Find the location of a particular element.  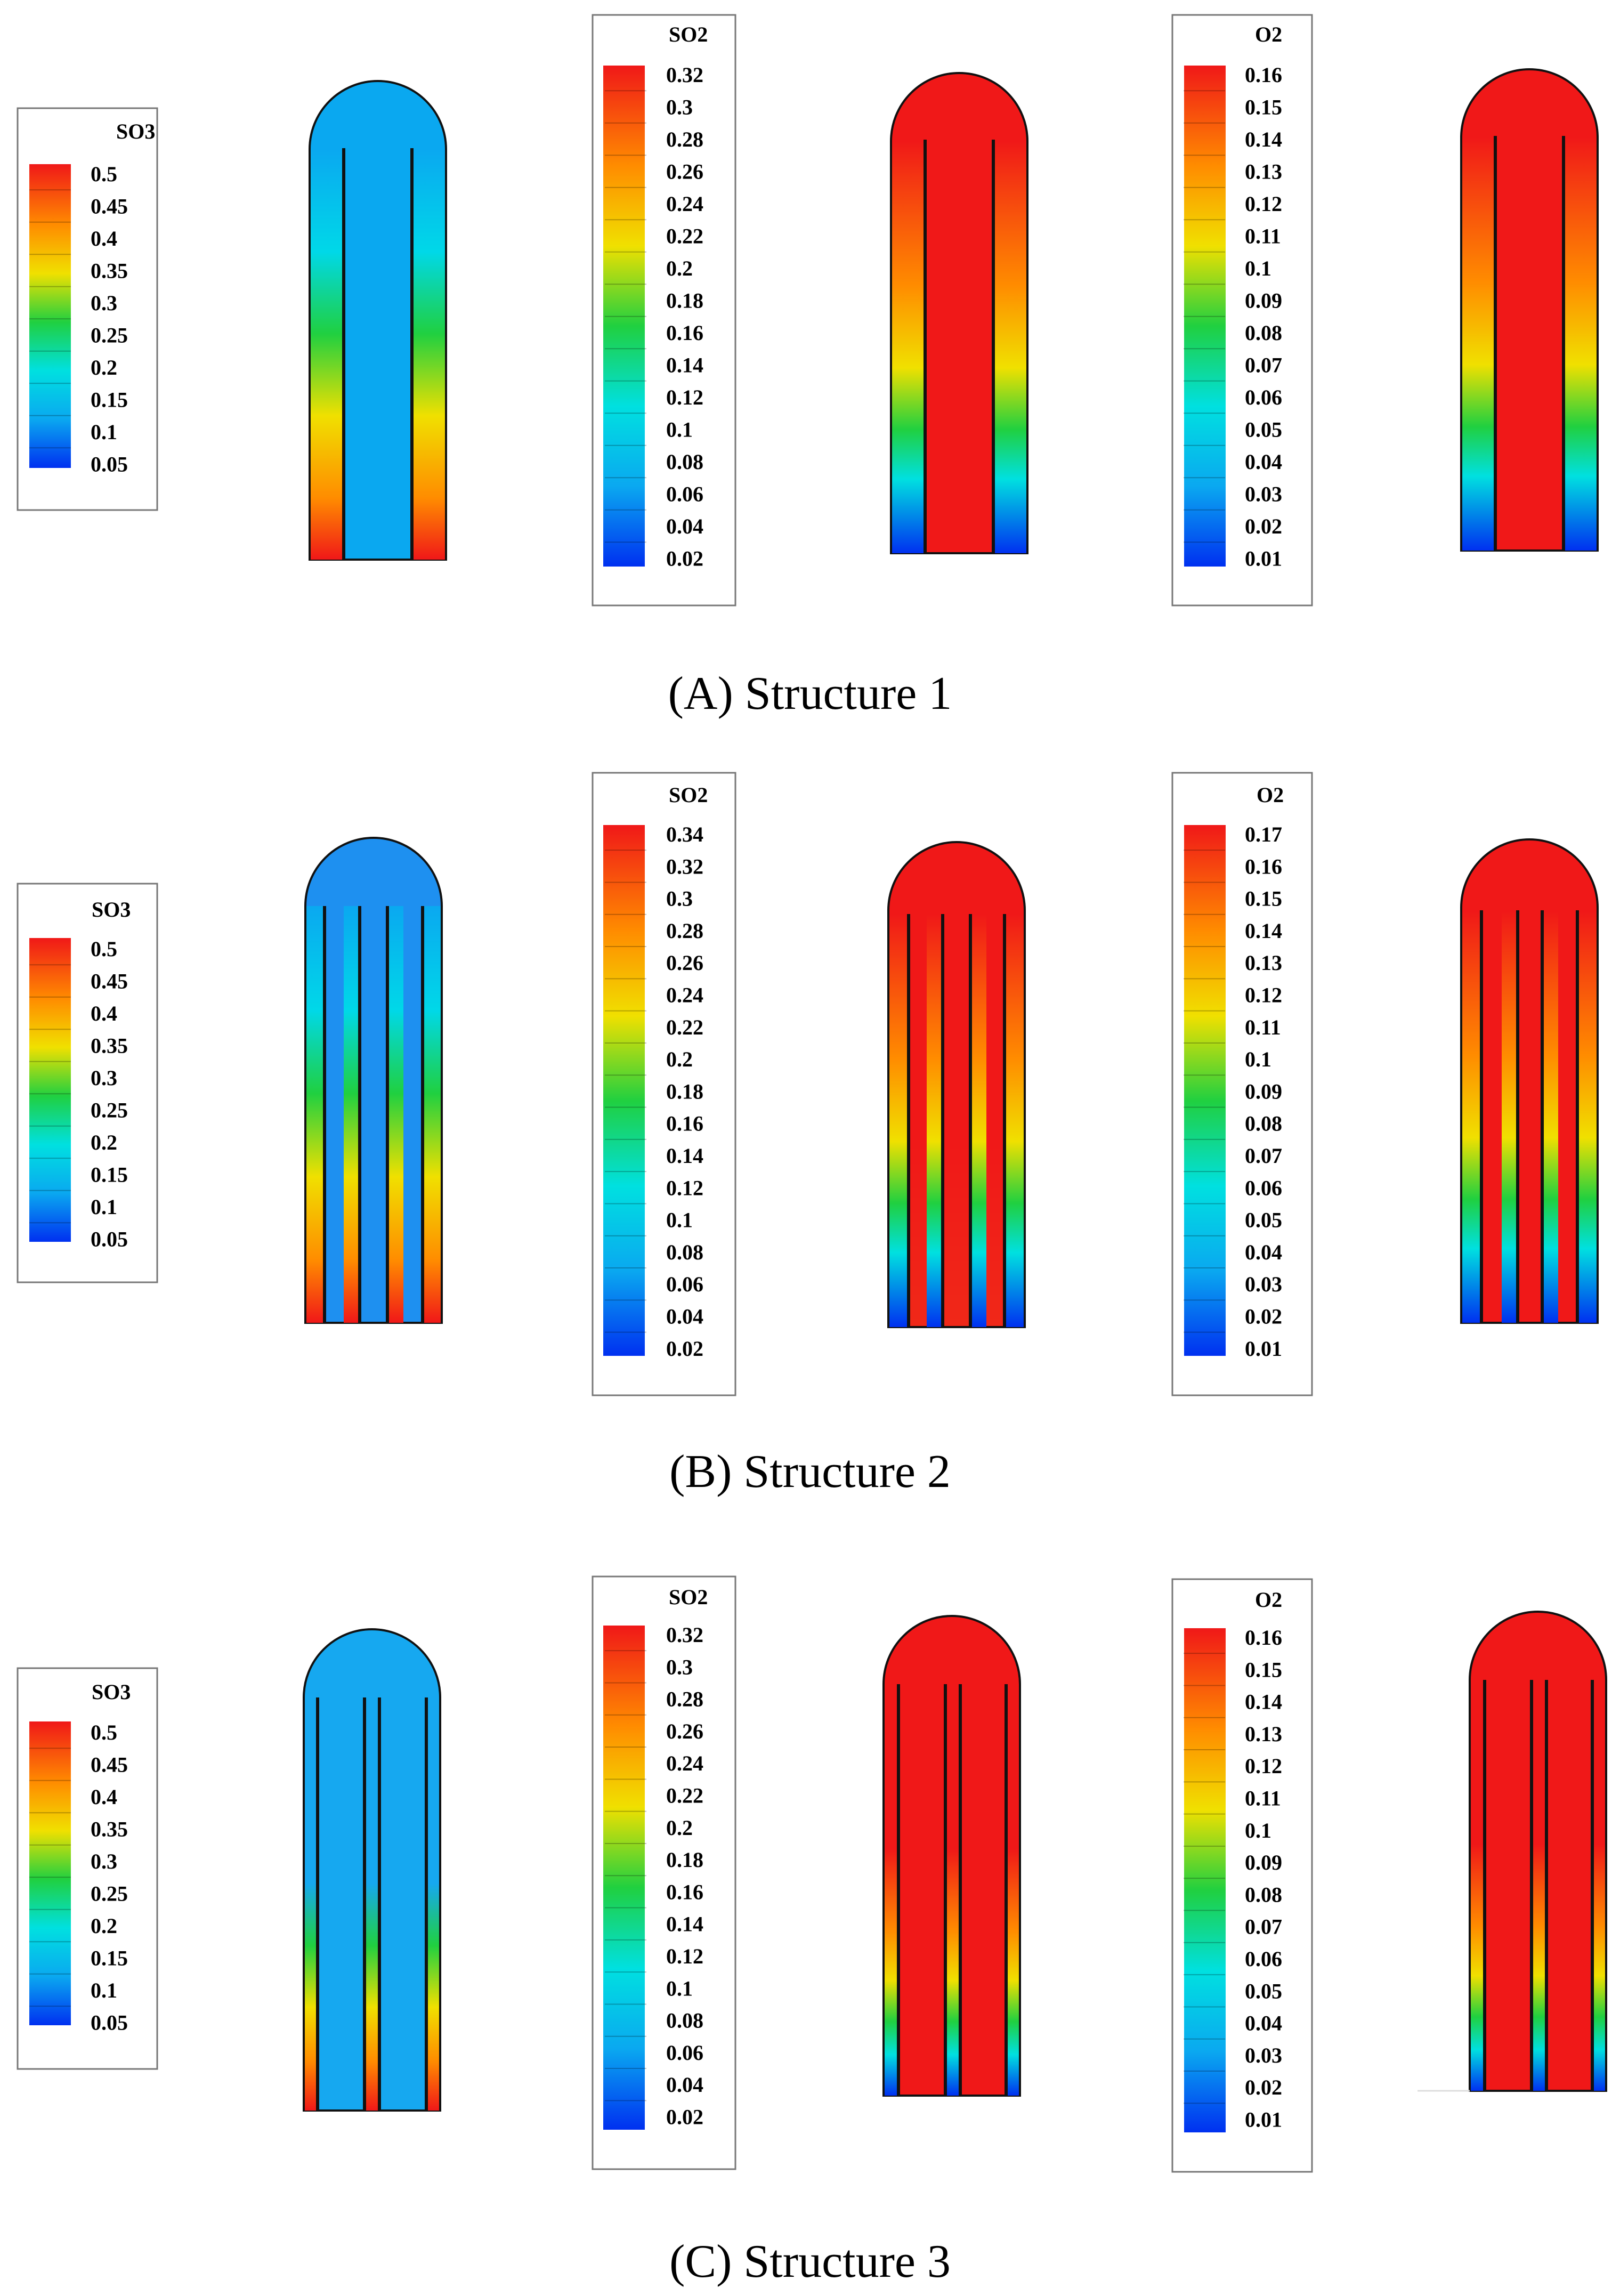

panel-caption: (B) Structure 2 is located at coordinates (810, 1472).